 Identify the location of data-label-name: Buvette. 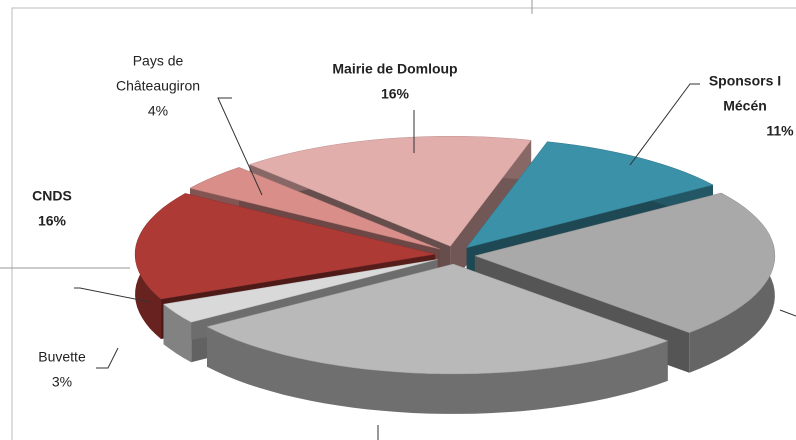
(62, 357).